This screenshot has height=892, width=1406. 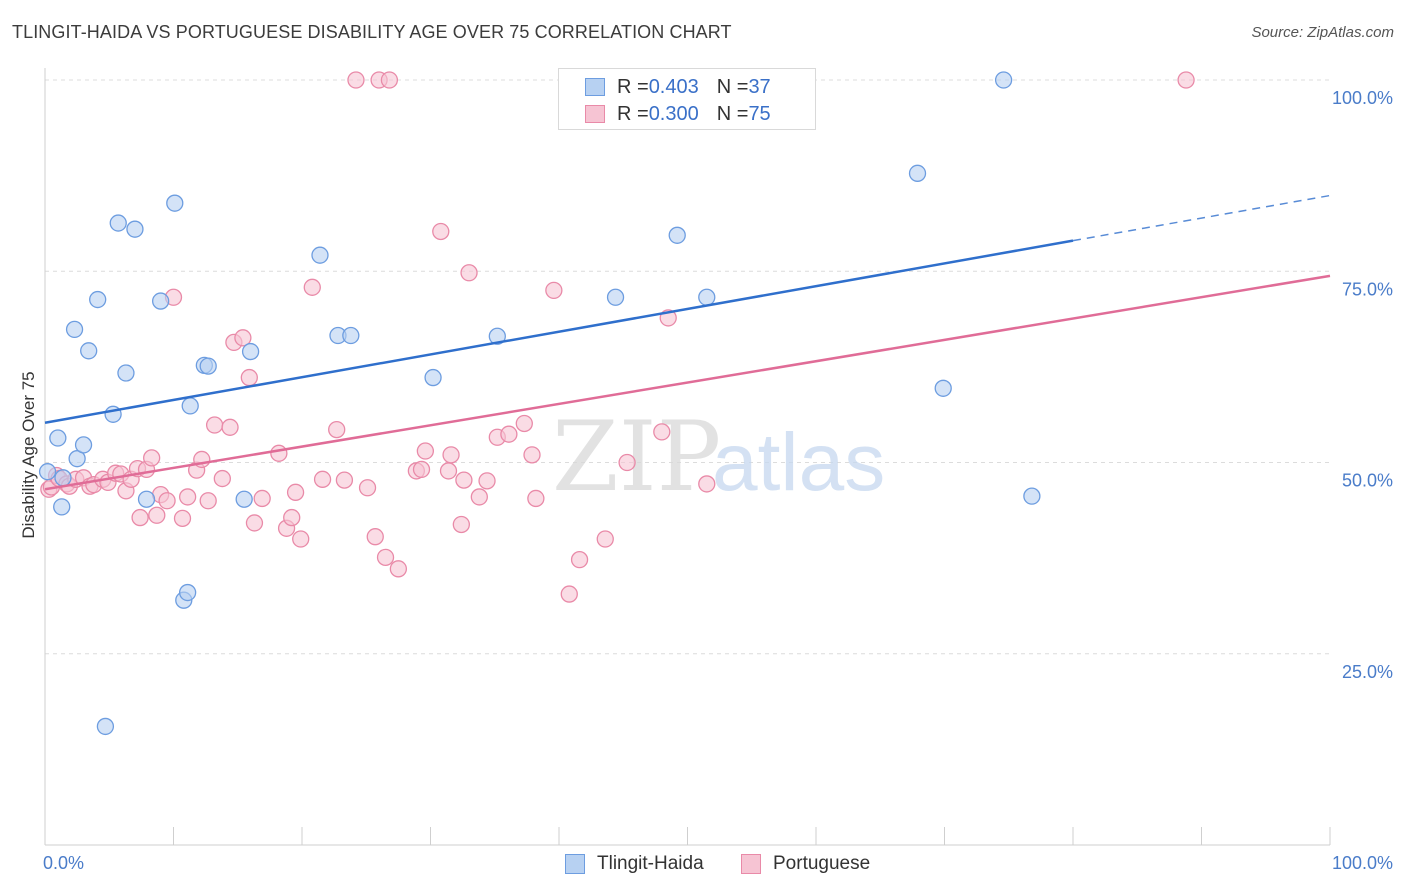 I want to click on legend-r-value: 0.300, so click(x=673, y=113).